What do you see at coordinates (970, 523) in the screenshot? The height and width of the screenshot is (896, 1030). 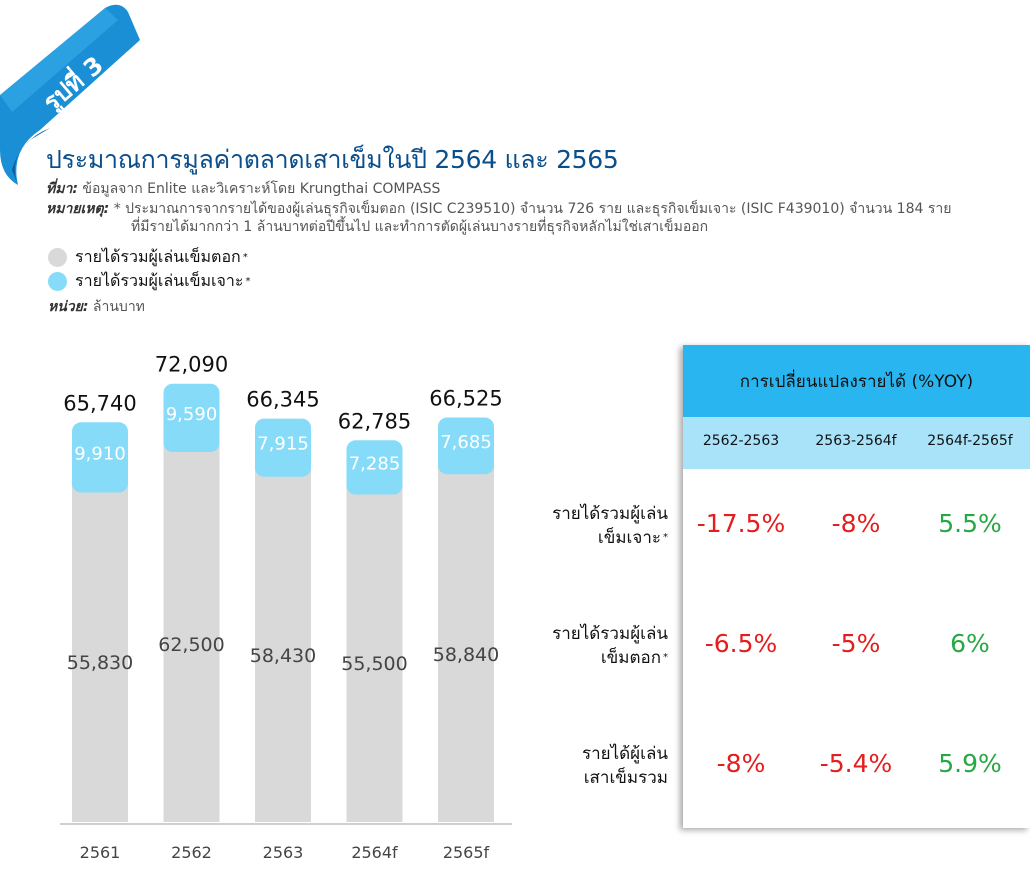 I see `yoy-value: 5.5%` at bounding box center [970, 523].